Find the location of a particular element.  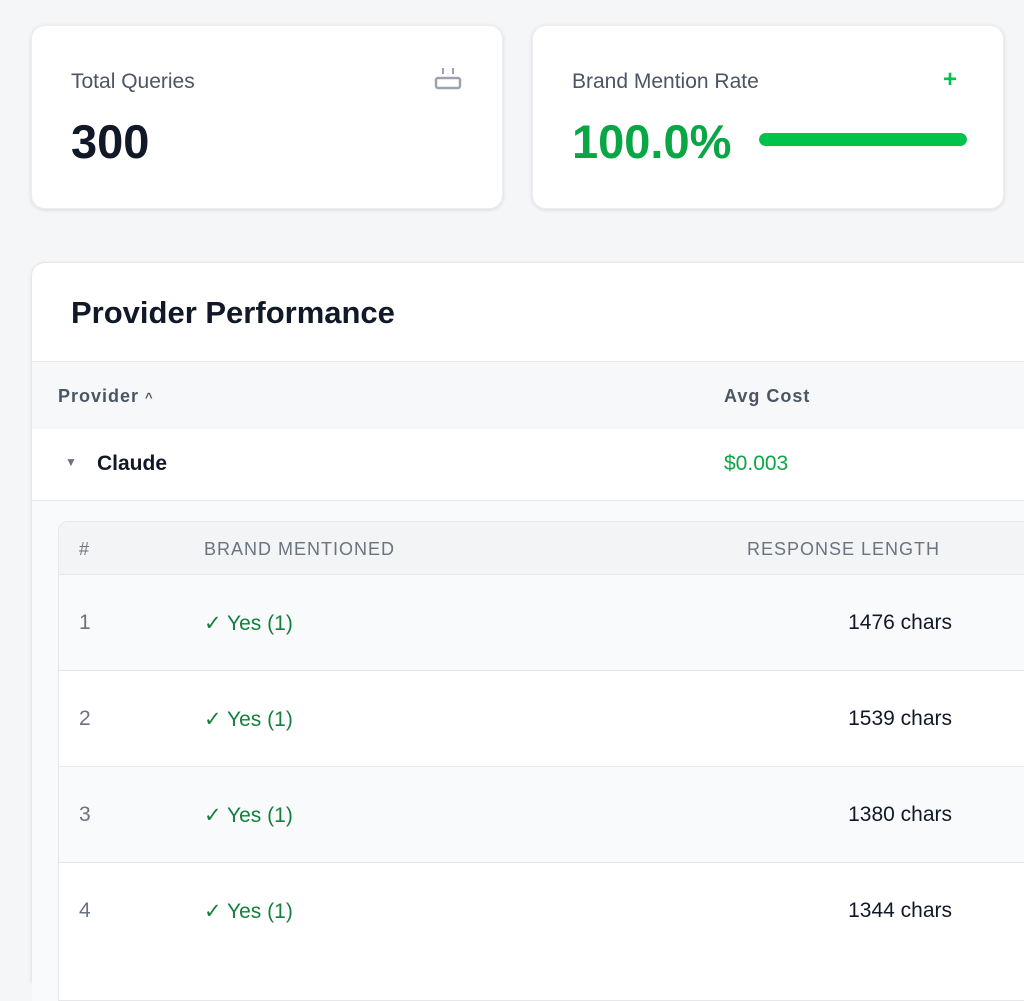

provider-name: Claude is located at coordinates (132, 463).